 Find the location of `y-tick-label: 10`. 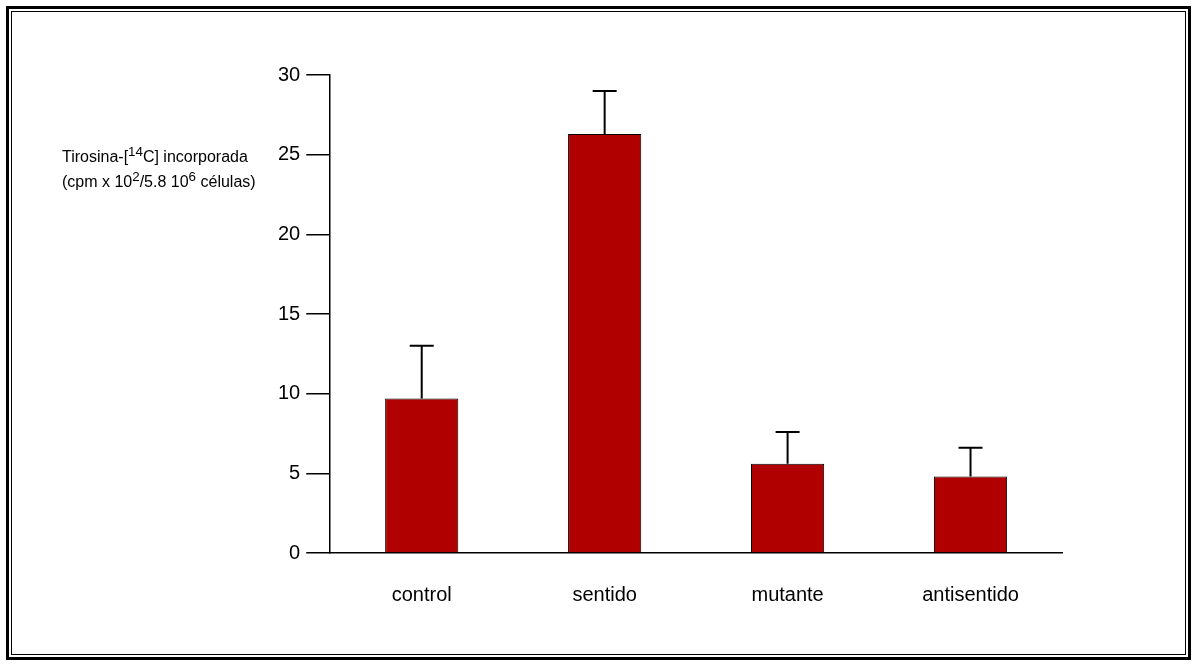

y-tick-label: 10 is located at coordinates (289, 392).